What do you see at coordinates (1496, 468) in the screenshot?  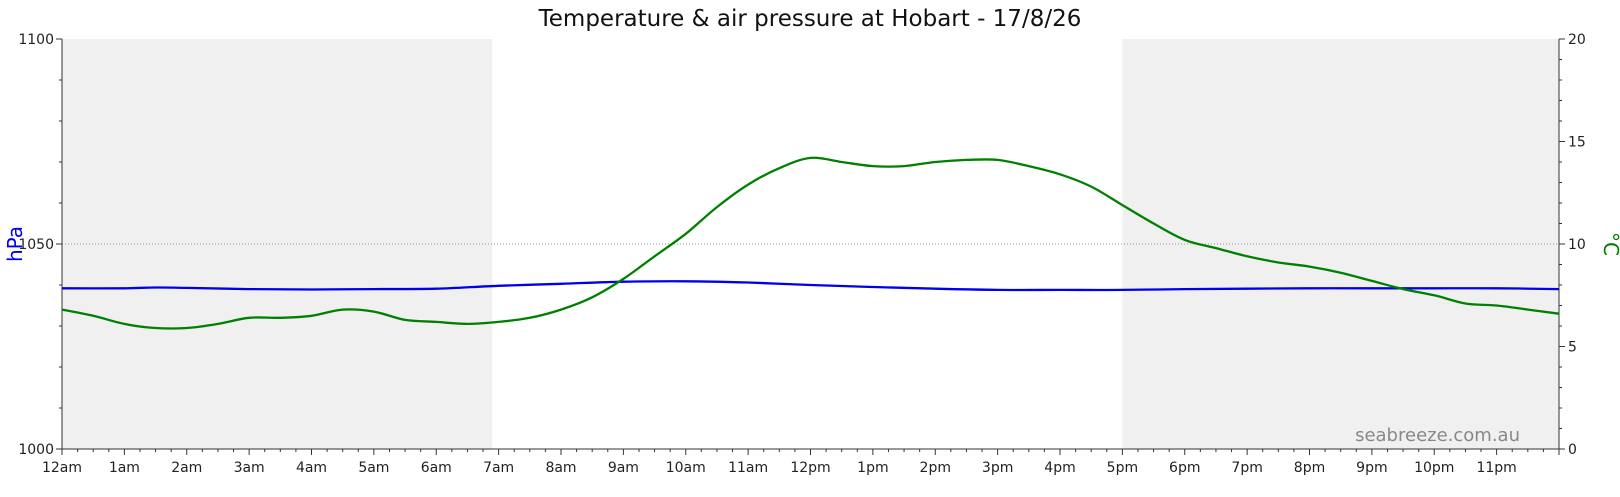 I see `x-tick-label: 11pm` at bounding box center [1496, 468].